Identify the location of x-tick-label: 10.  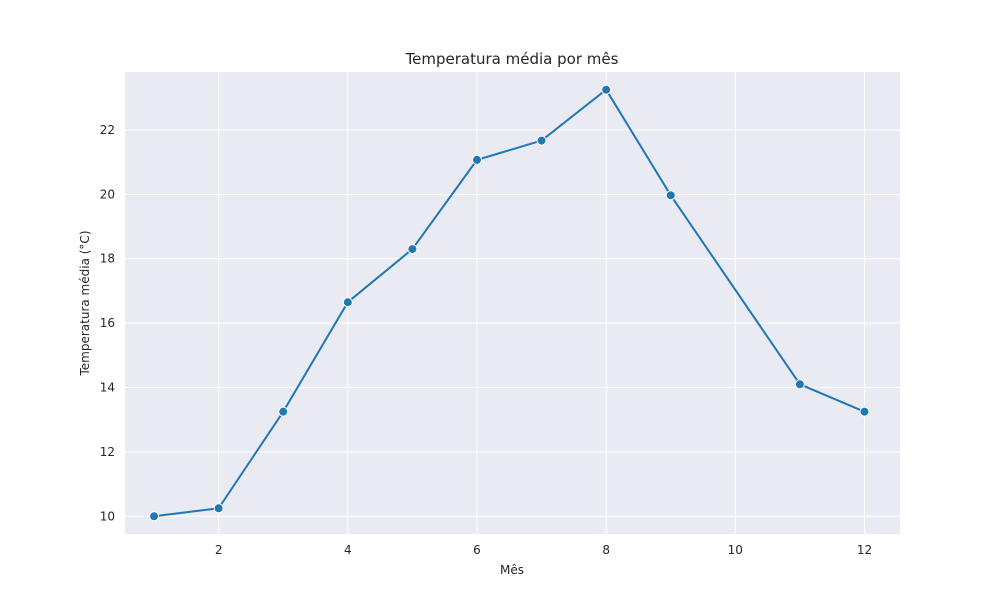
(735, 550).